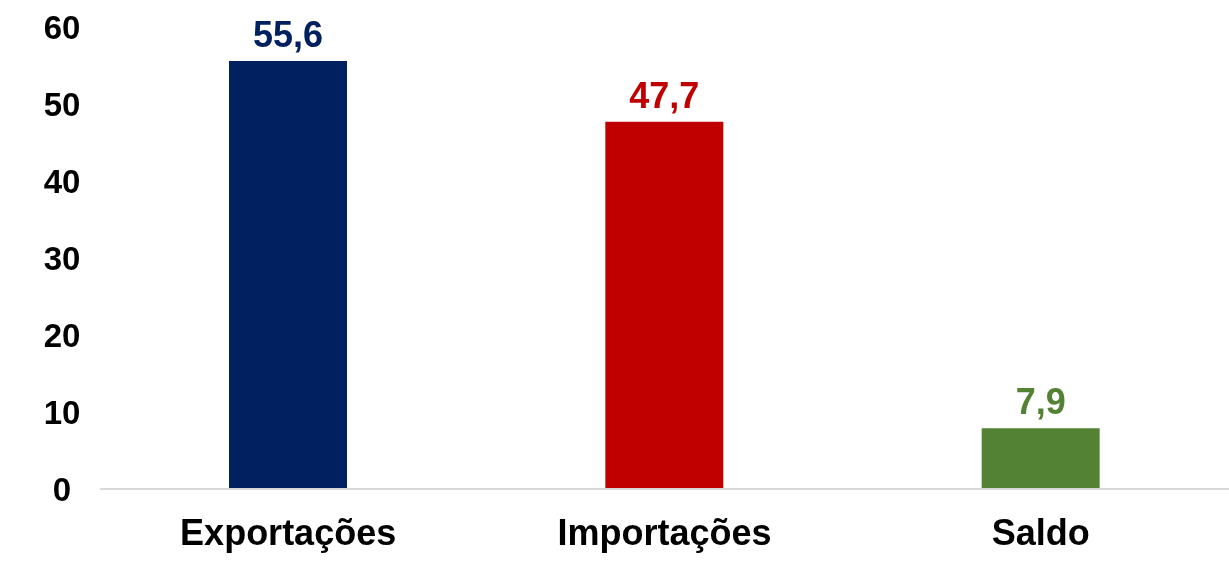 This screenshot has width=1229, height=561. I want to click on y-tick-label: 20, so click(62, 335).